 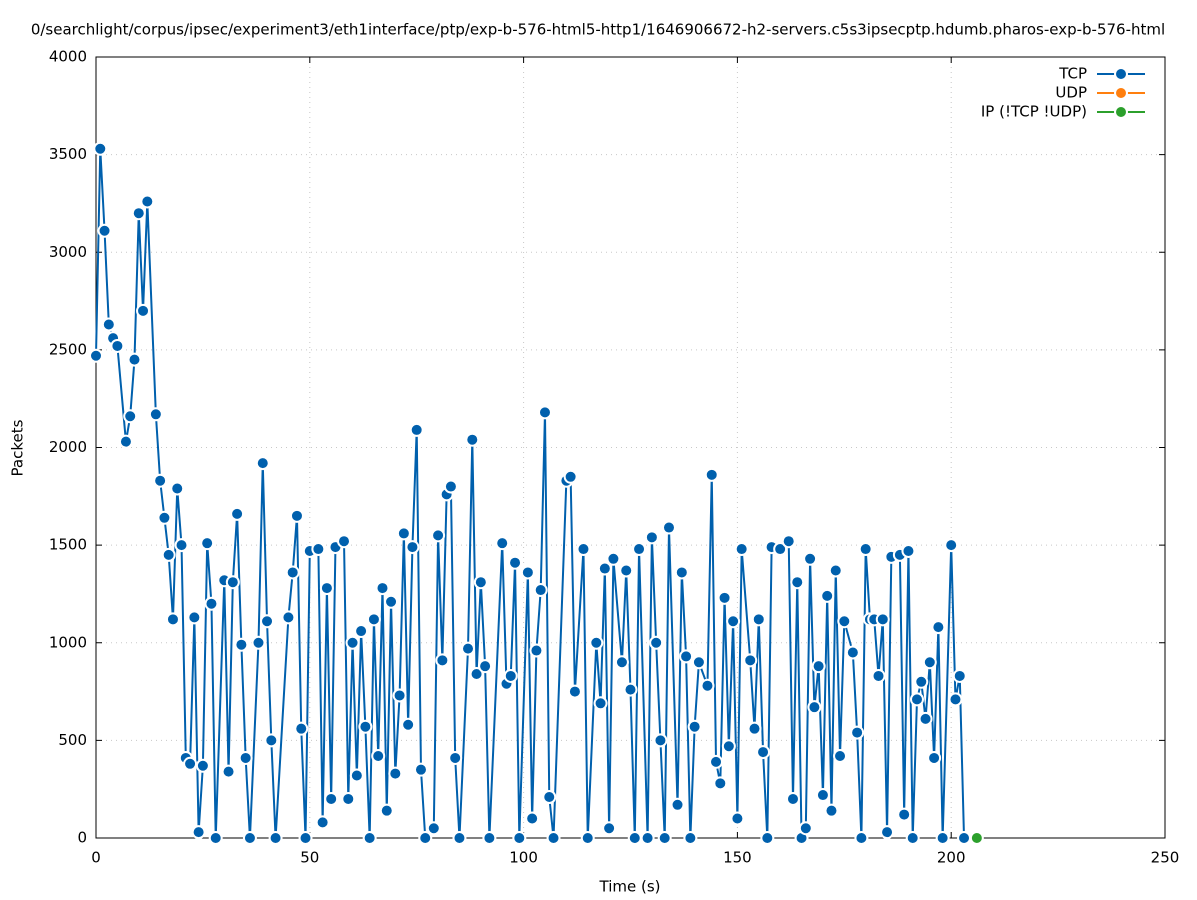 I want to click on x-tick-label: 200, so click(x=951, y=858).